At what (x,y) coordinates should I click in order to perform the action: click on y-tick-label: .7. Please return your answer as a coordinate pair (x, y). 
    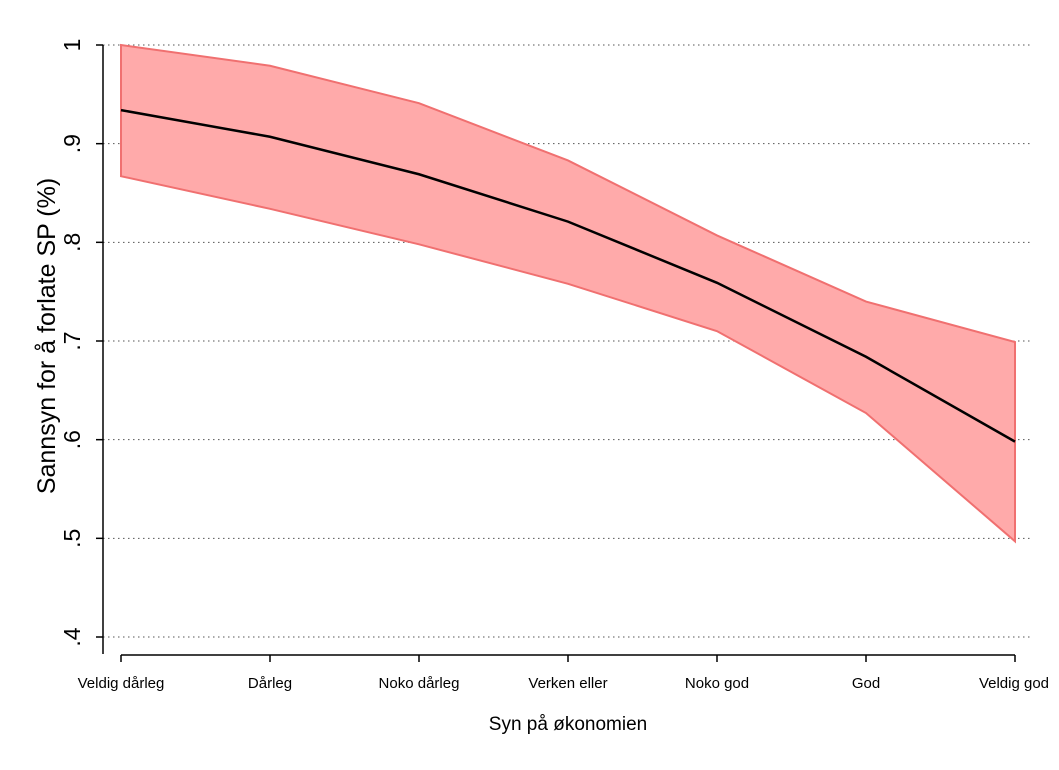
    Looking at the image, I should click on (72, 340).